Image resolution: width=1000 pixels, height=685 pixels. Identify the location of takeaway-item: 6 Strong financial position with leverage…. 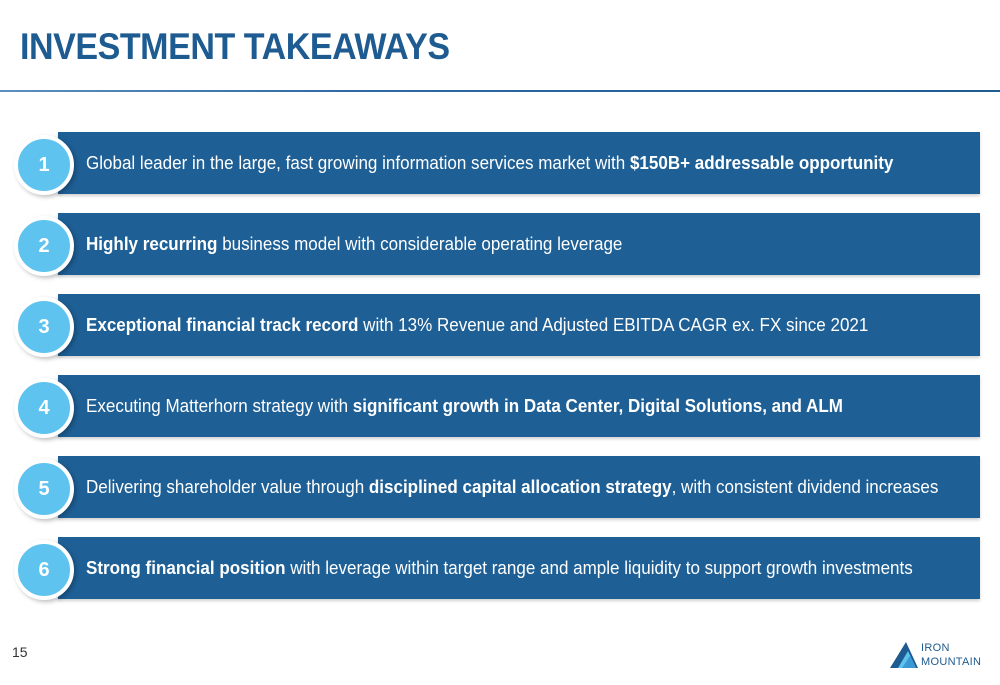
(500, 568).